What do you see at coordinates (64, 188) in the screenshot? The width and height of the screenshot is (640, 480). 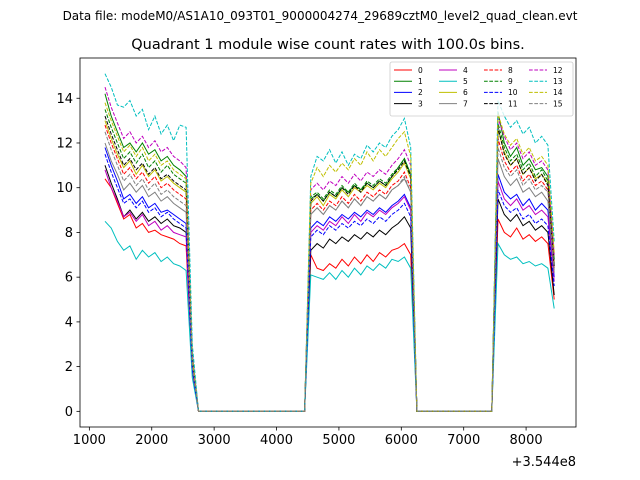 I see `y-tick-label: 10` at bounding box center [64, 188].